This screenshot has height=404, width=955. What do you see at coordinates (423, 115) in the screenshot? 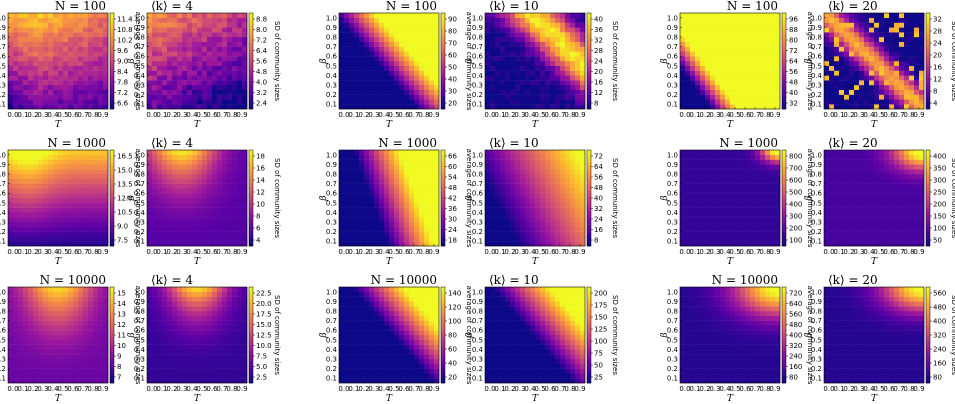
I see `x-tick-label: 0.8` at bounding box center [423, 115].